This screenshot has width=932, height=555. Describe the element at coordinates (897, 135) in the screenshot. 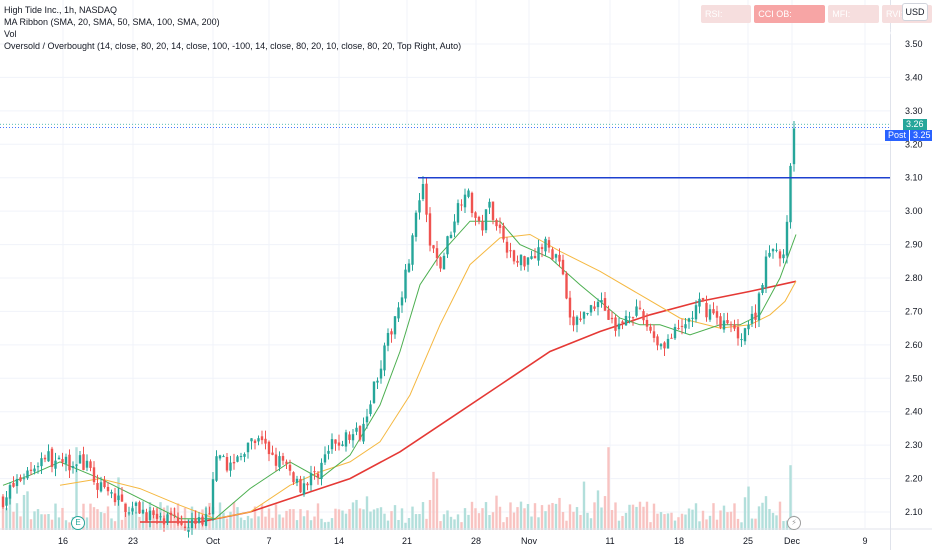

I see `post-label: Post` at that location.